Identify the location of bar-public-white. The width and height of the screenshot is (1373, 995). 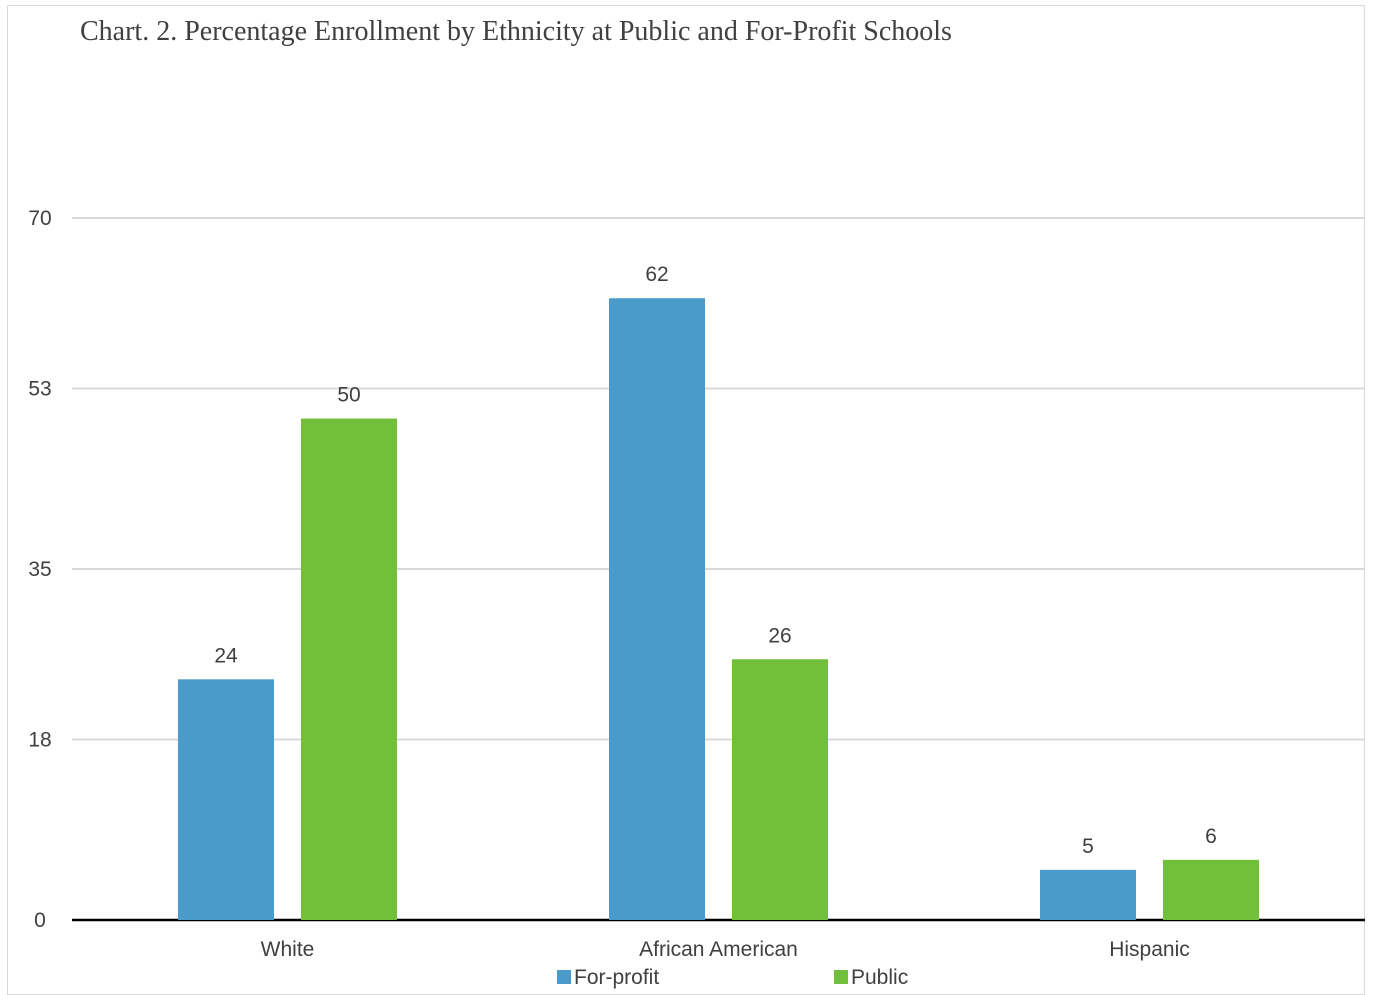
(349, 669).